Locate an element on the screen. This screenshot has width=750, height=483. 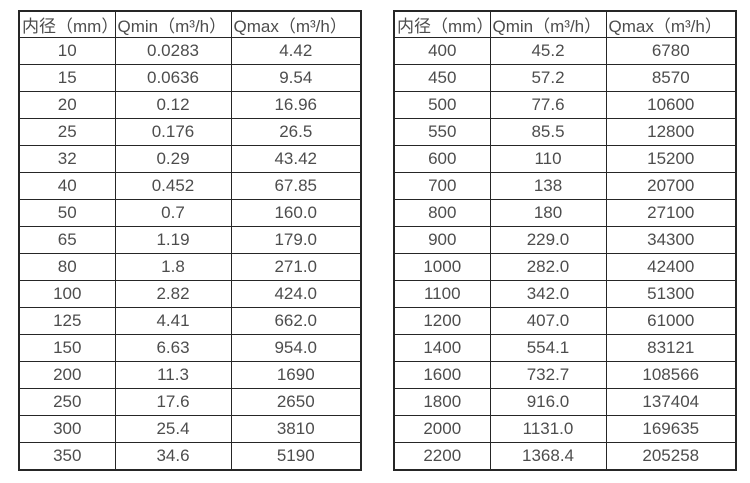
table-row: 300 25.4 3810 is located at coordinates (190, 429).